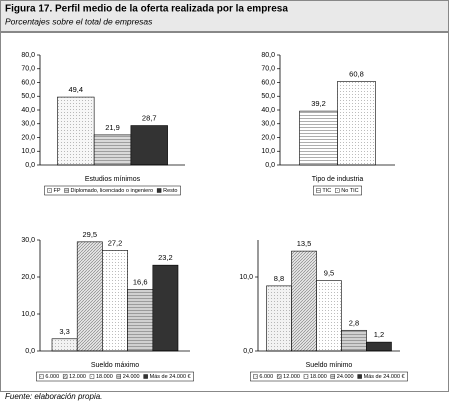 Image resolution: width=450 pixels, height=401 pixels. I want to click on x-axis-label: Sueldo mínimo, so click(329, 365).